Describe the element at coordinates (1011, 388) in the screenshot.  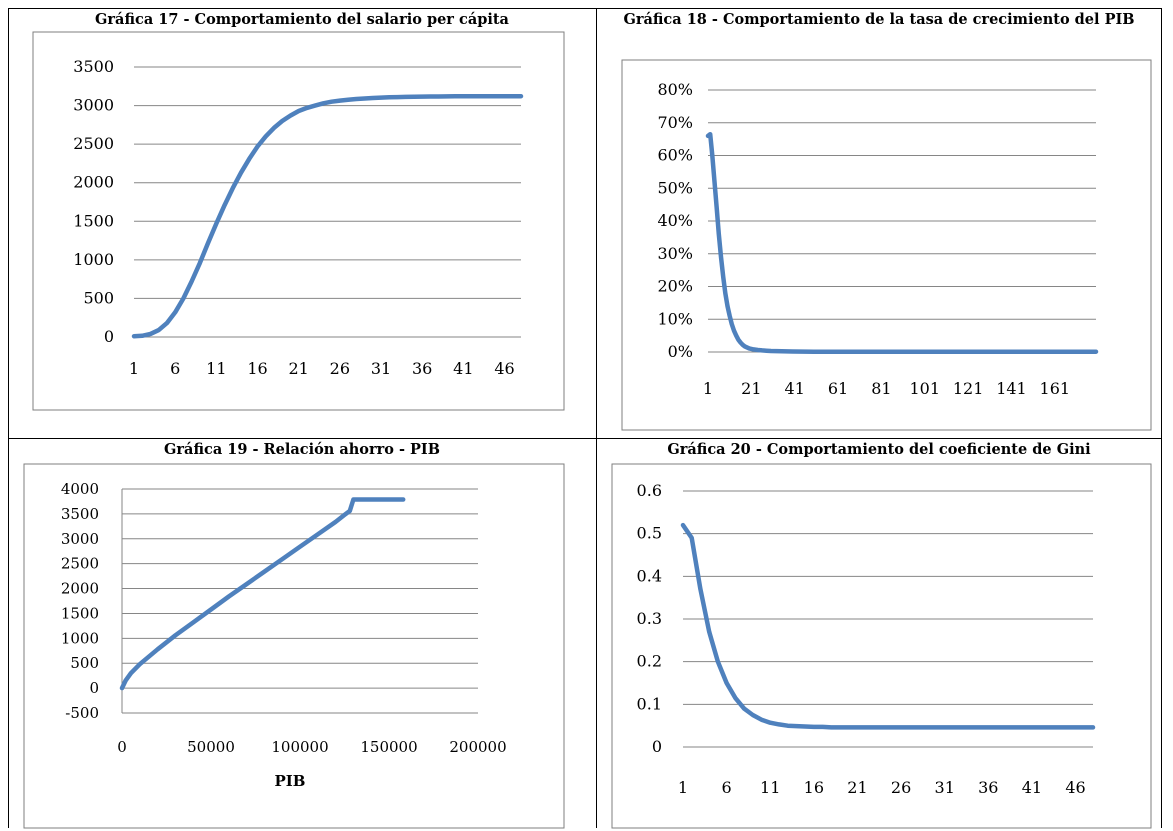
I see `x-tick-label: 141` at that location.